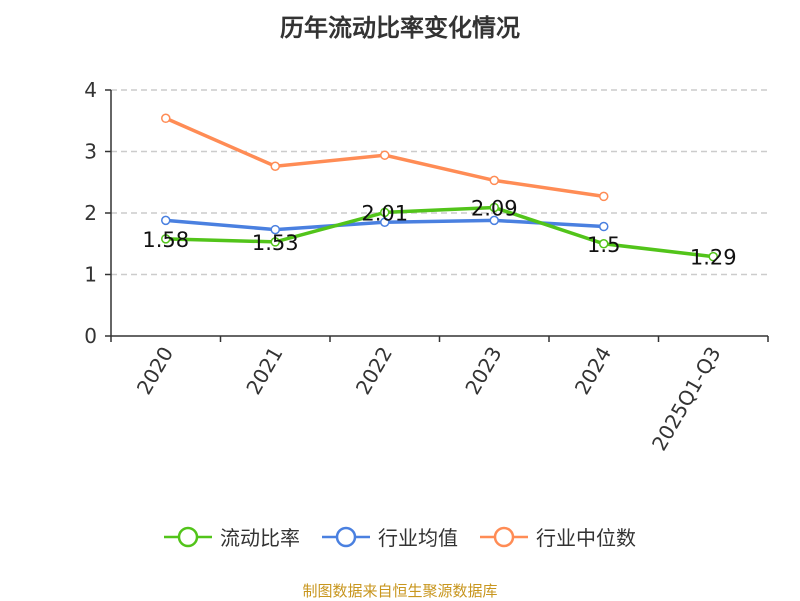  I want to click on y-tick-label: 4, so click(90, 90).